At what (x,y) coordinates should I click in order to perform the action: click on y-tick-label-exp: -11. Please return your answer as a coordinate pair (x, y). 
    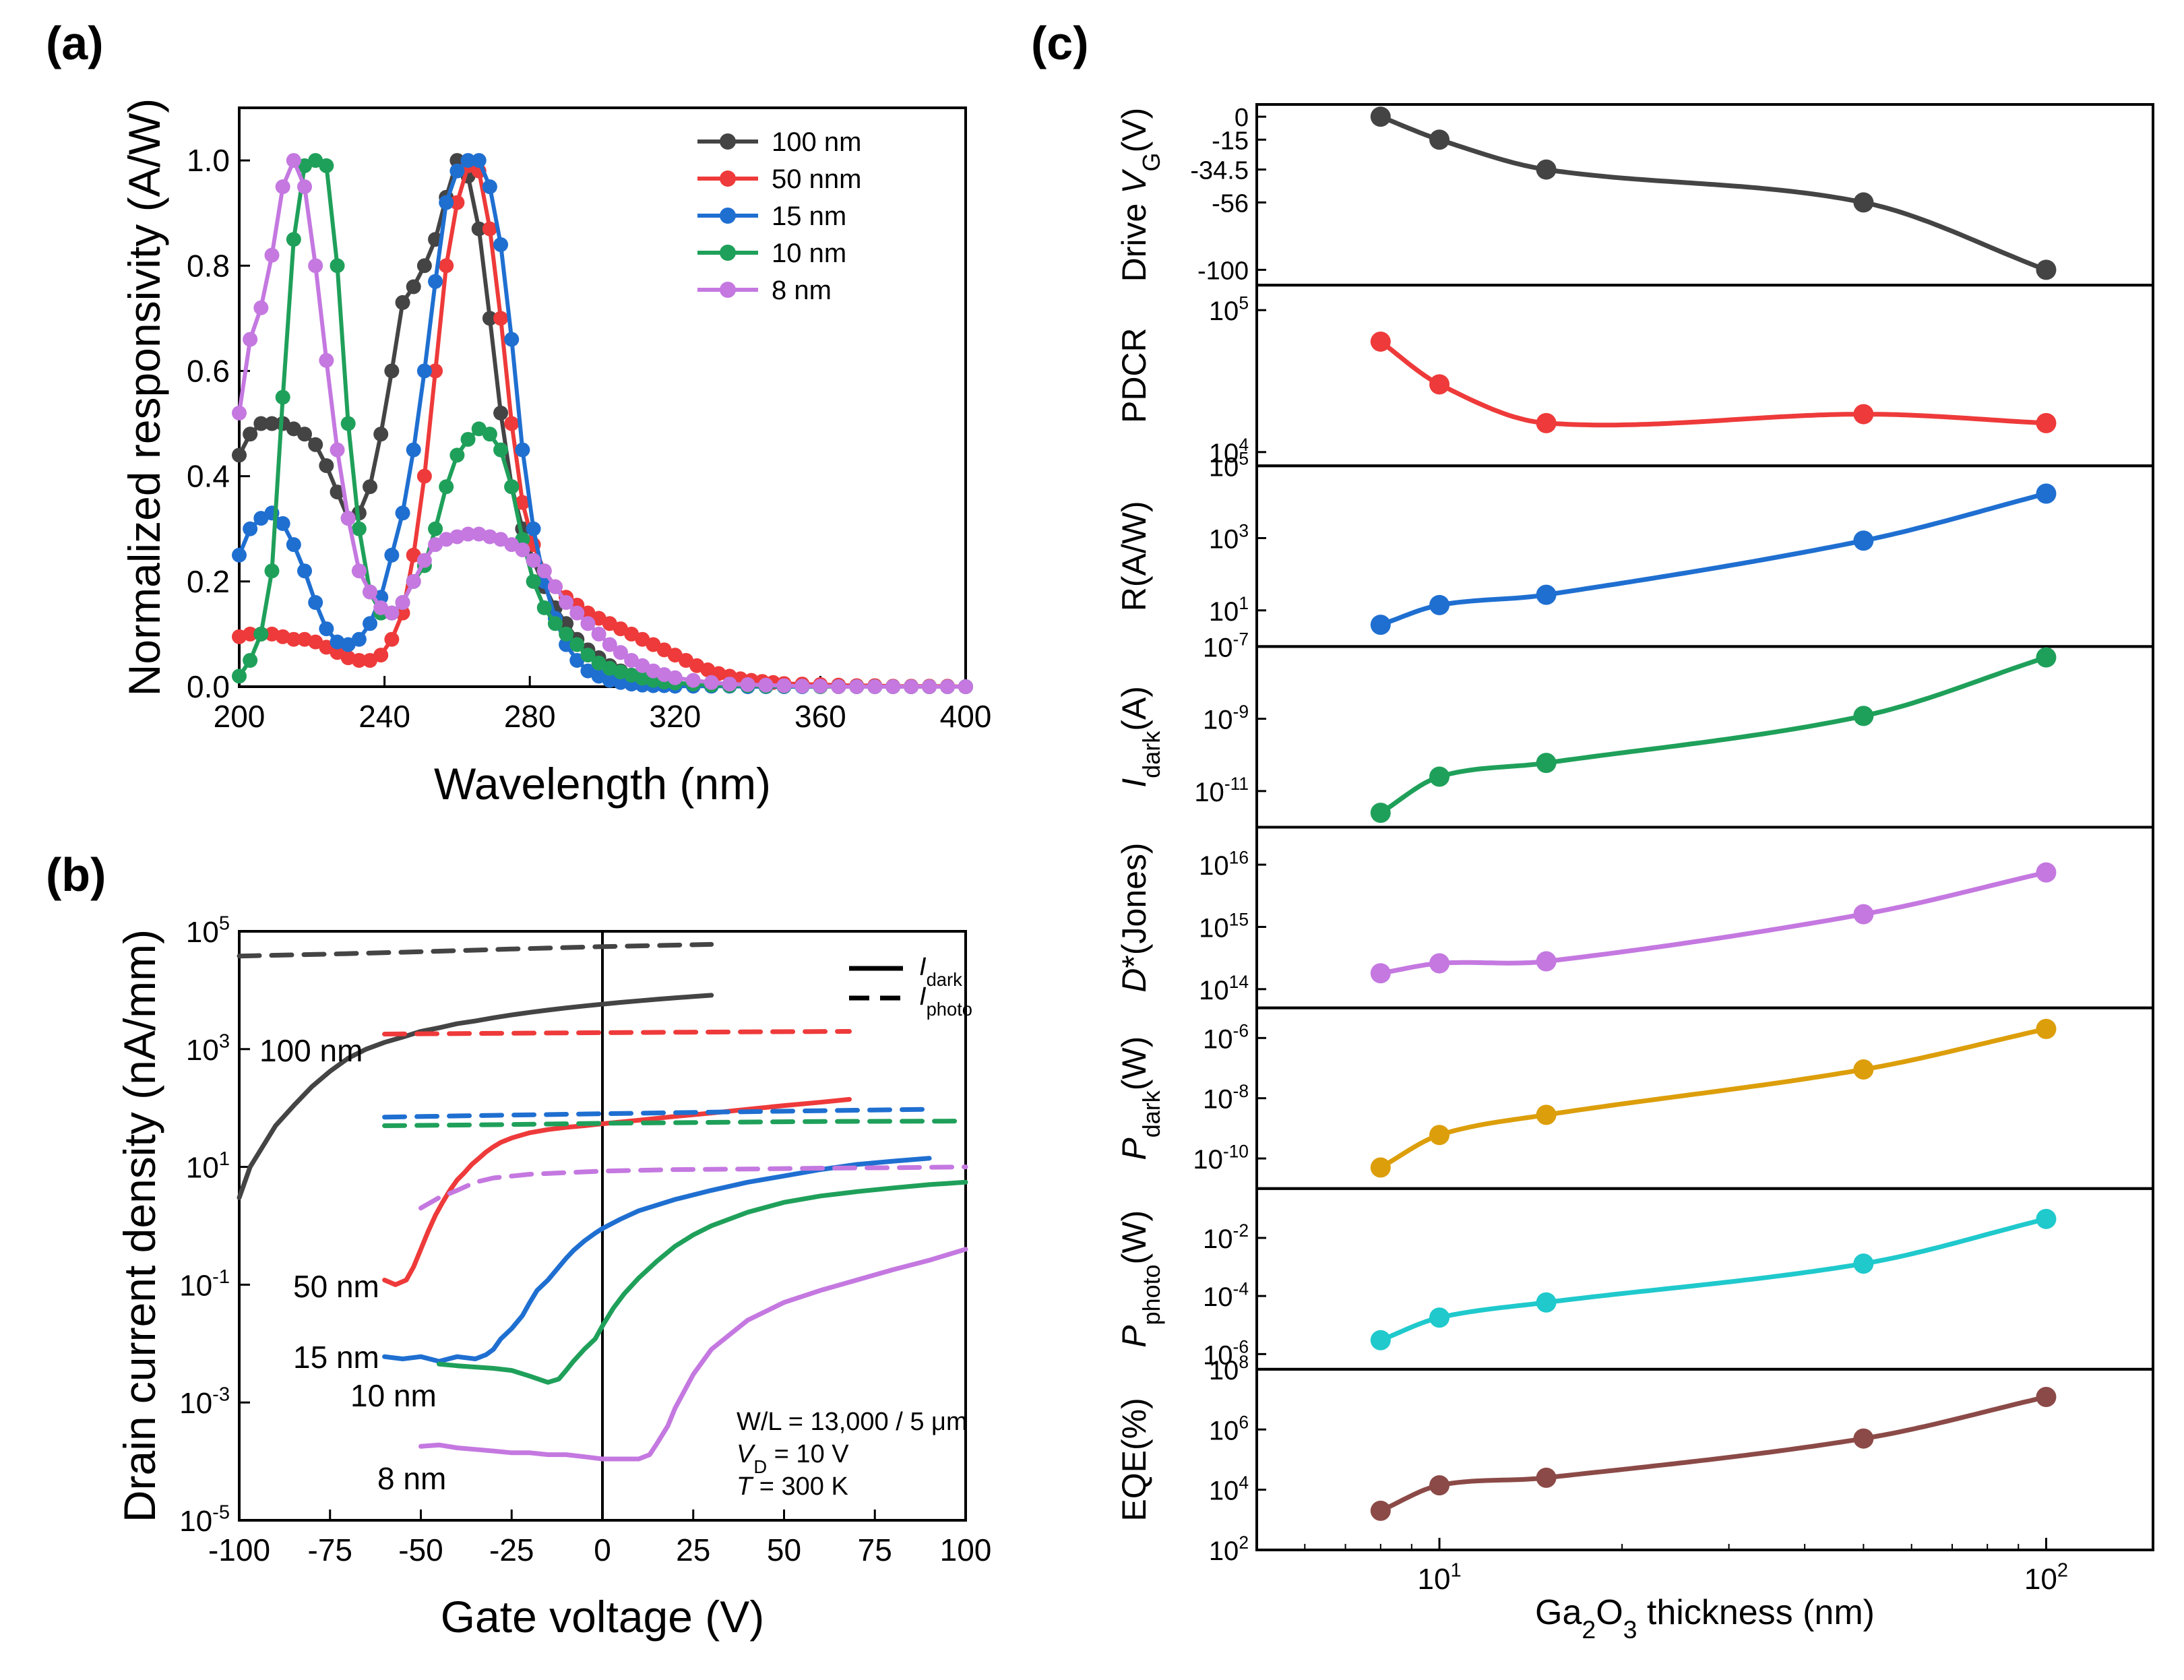
    Looking at the image, I should click on (1236, 784).